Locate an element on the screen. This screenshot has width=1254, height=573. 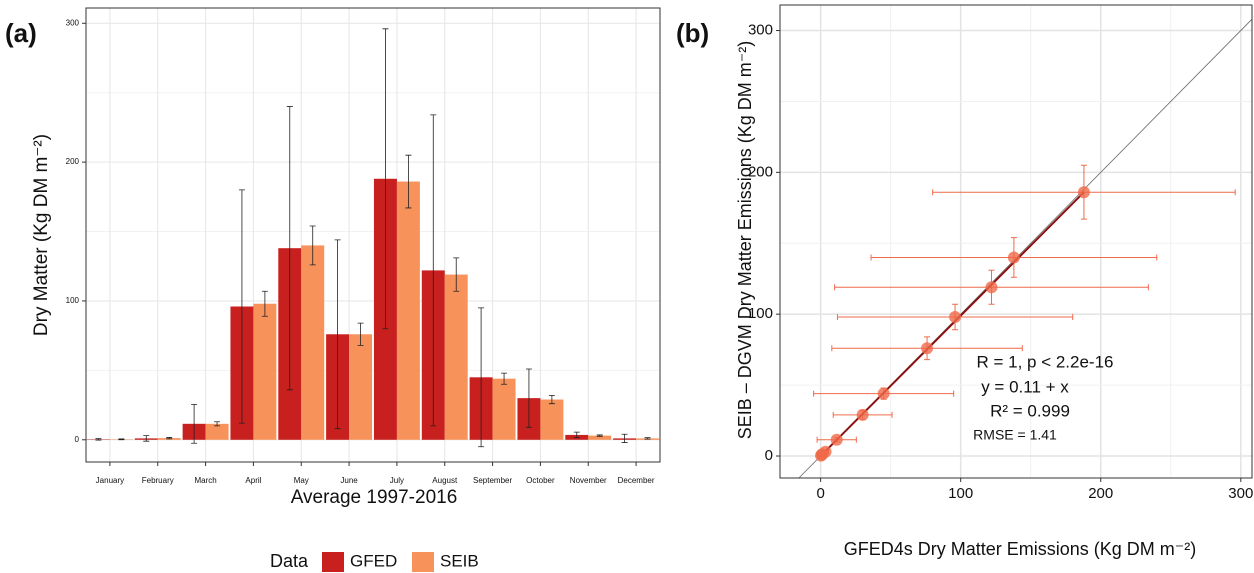
annotation: y = 0.11 + x is located at coordinates (1025, 386).